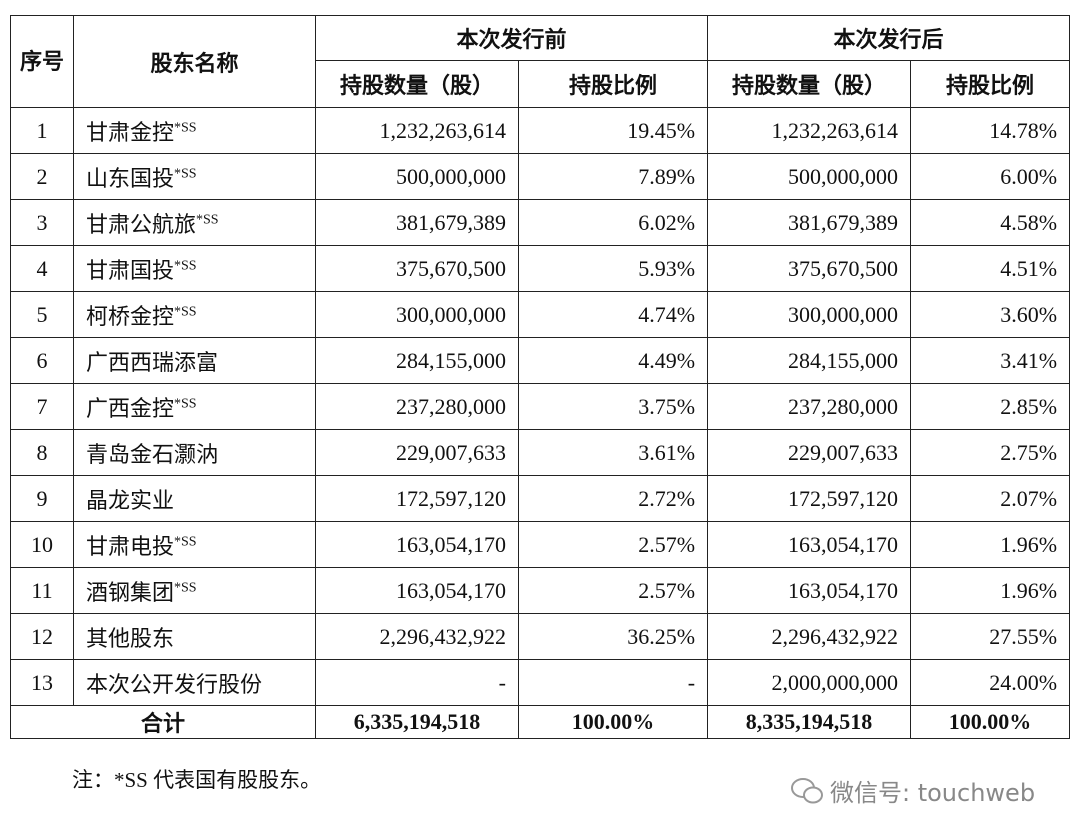  What do you see at coordinates (130, 638) in the screenshot?
I see `row-name: 其他股东` at bounding box center [130, 638].